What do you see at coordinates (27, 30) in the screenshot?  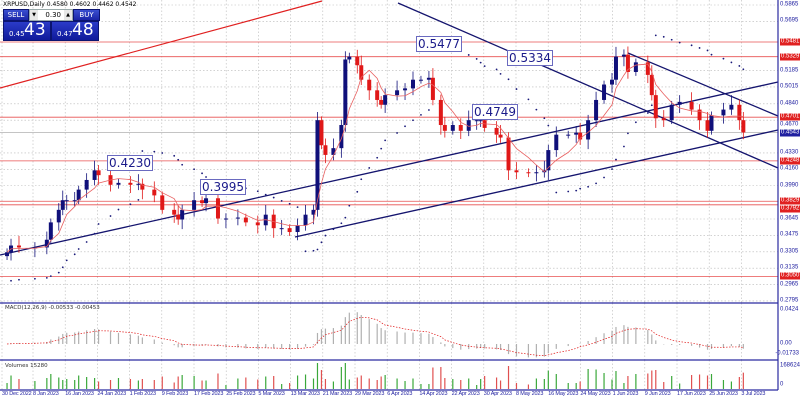 I see `bid-price-button: 0.45 43` at bounding box center [27, 30].